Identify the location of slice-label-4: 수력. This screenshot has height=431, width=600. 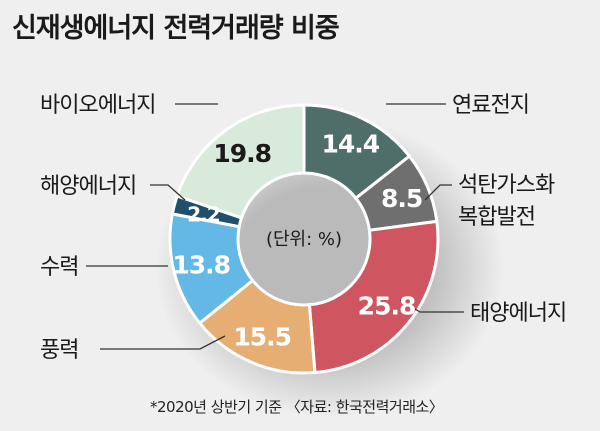
(59, 267).